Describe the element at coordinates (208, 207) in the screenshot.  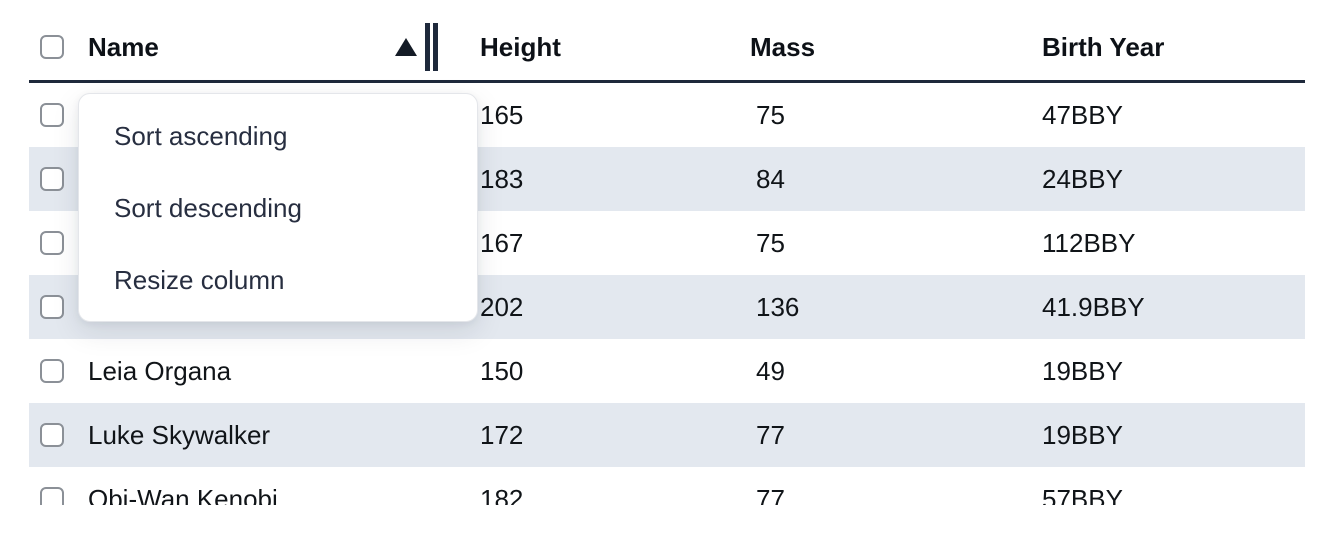
I see `menu-item-sort-descending: Sort descending` at that location.